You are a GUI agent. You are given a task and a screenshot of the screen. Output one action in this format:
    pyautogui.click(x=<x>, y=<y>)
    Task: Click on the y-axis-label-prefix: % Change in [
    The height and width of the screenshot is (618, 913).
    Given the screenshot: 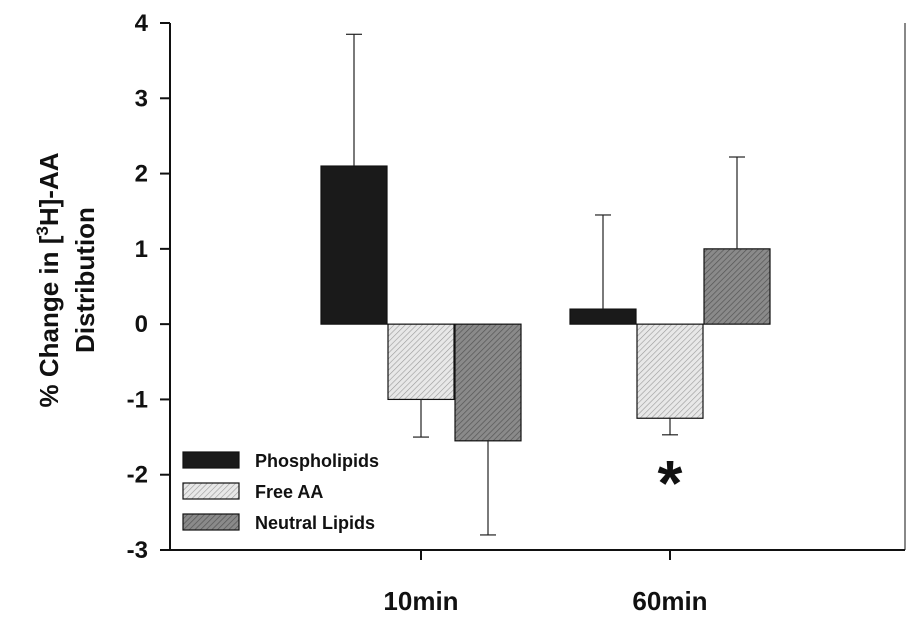 What is the action you would take?
    pyautogui.click(x=49, y=321)
    